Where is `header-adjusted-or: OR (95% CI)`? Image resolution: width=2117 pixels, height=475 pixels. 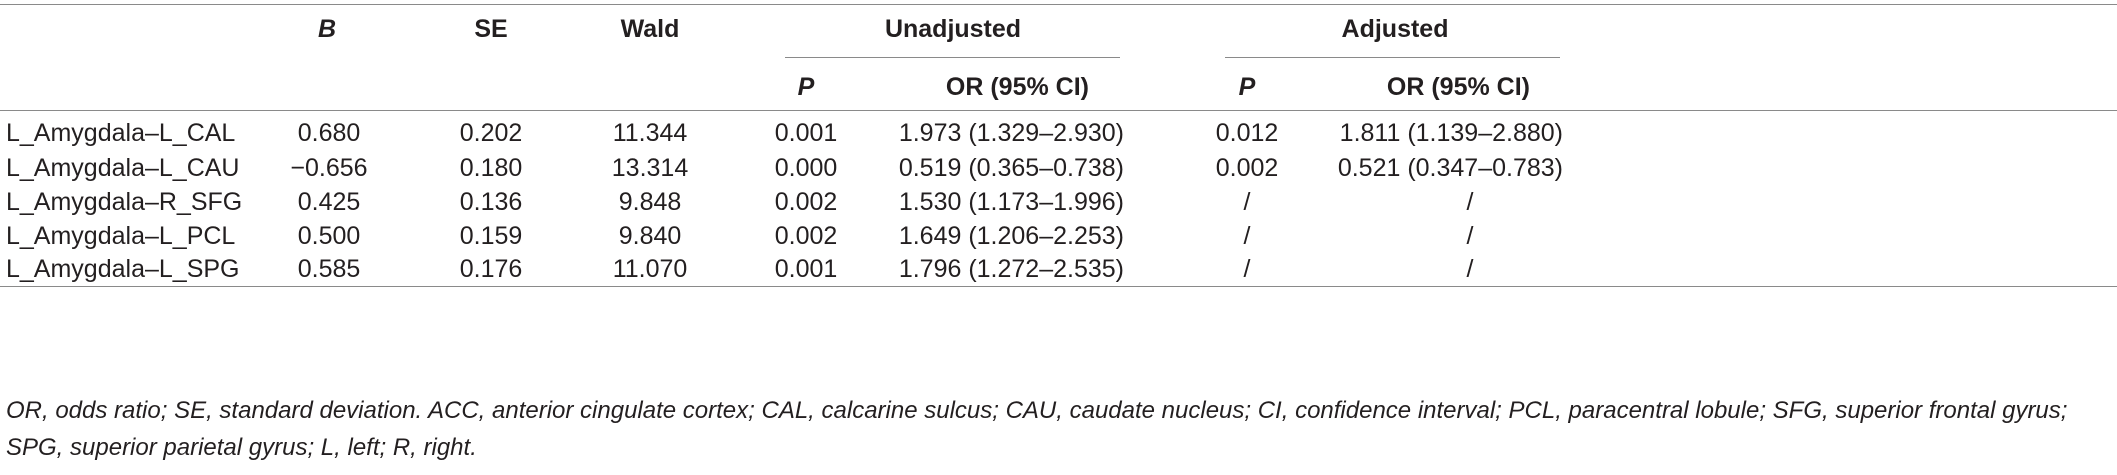
header-adjusted-or: OR (95% CI) is located at coordinates (1458, 87).